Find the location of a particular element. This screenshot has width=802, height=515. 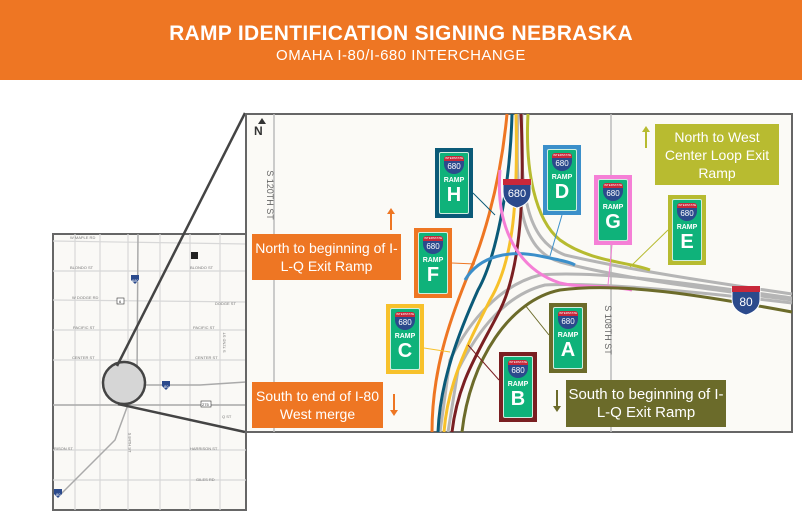

street-label: GILES RD is located at coordinates (205, 479).